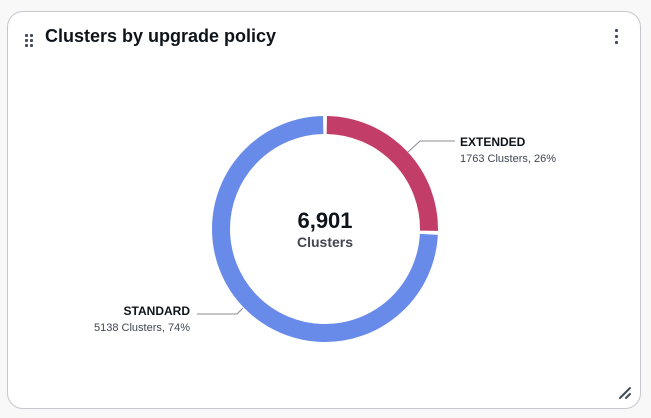 This screenshot has width=651, height=418. I want to click on widget-title: Clusters by upgrade policy, so click(161, 36).